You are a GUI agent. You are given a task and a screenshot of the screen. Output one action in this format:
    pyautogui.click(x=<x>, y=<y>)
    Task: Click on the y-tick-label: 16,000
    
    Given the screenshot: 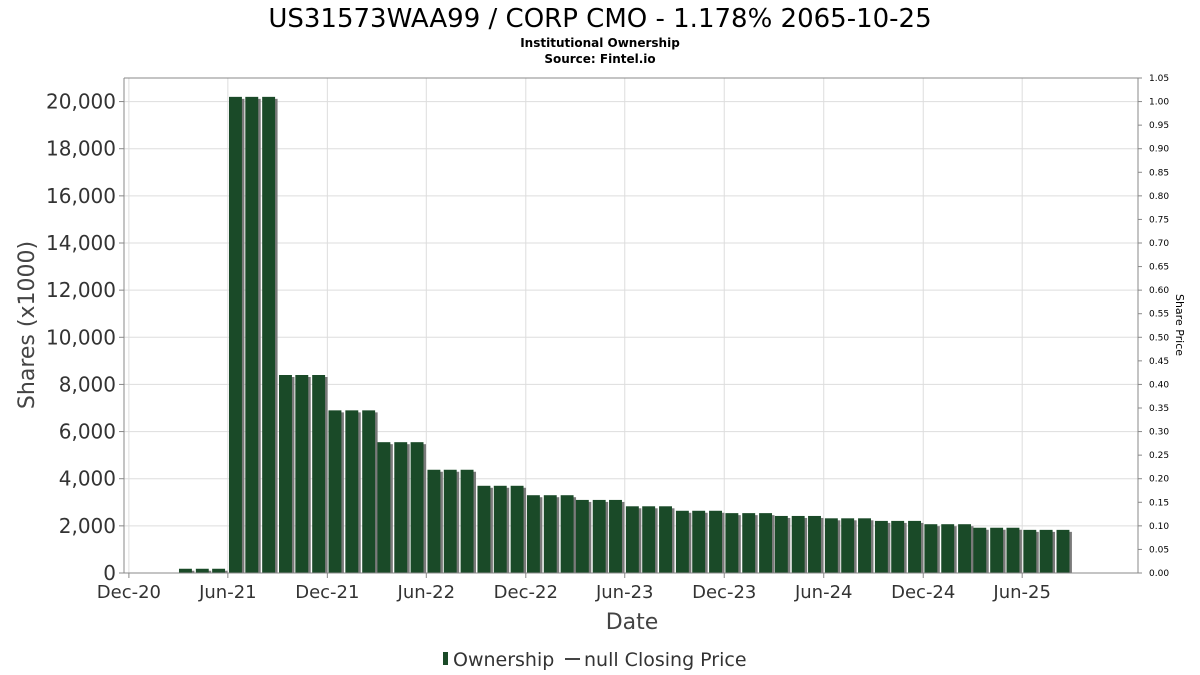 What is the action you would take?
    pyautogui.click(x=81, y=196)
    